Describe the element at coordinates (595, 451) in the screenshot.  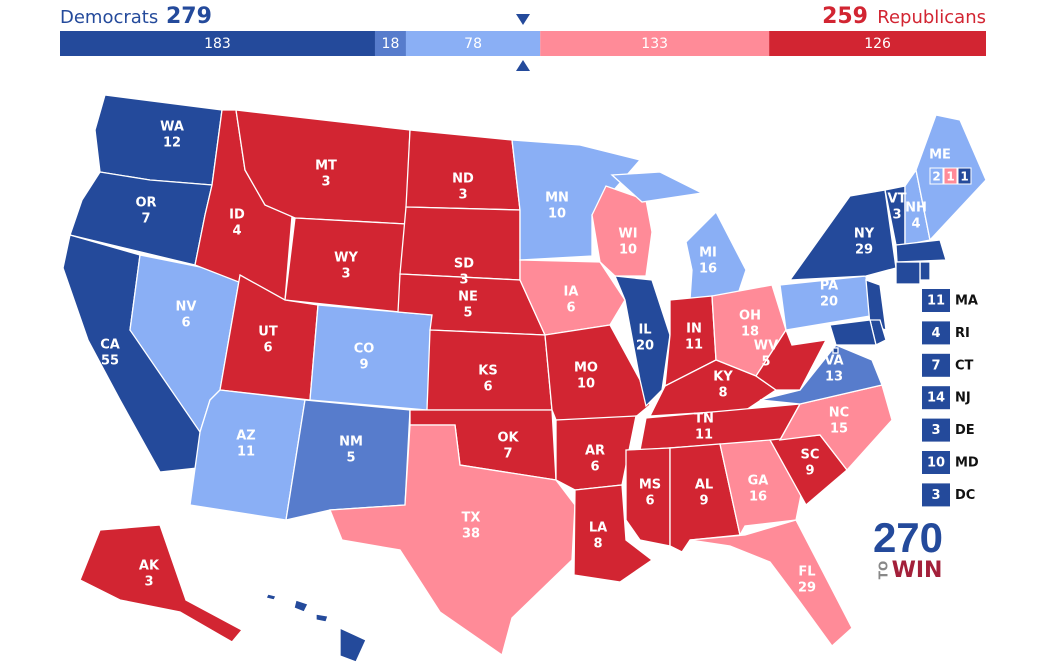
I see `state-abbr: AR` at that location.